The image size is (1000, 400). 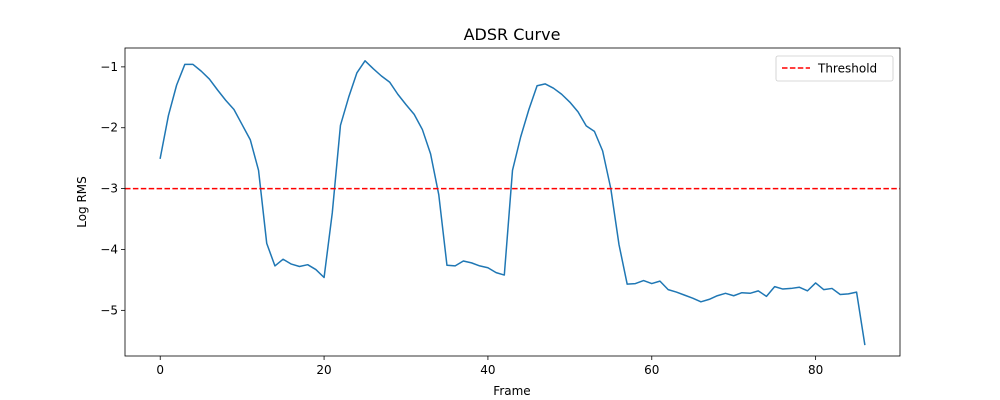 I want to click on y-tick-label: −5, so click(x=109, y=310).